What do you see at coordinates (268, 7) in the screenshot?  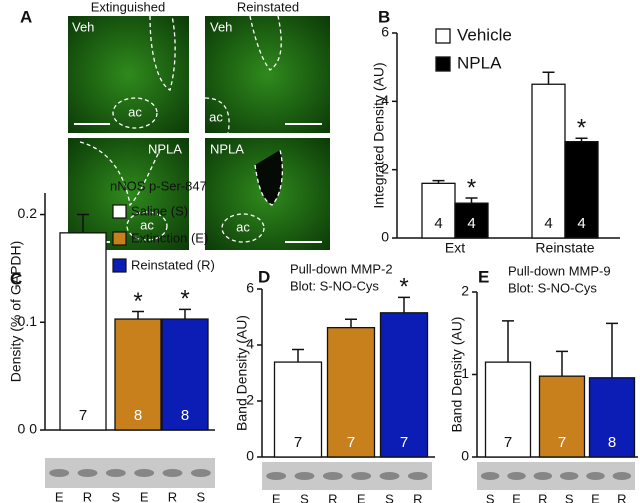 I see `column-title: Reinstated` at bounding box center [268, 7].